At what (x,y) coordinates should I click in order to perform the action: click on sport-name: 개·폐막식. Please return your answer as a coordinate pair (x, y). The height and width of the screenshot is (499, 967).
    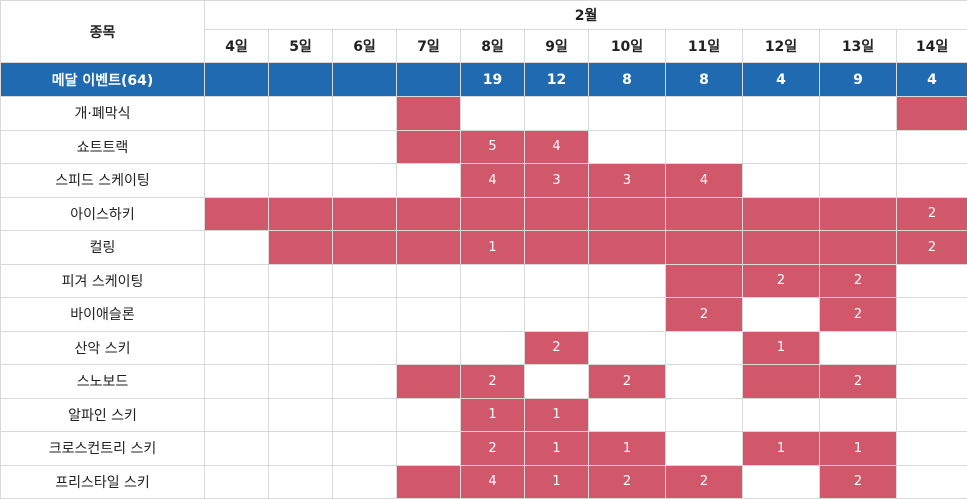
    Looking at the image, I should click on (103, 114).